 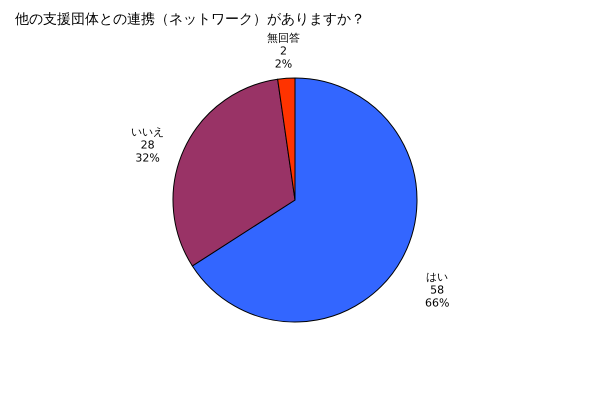 I want to click on slice-label: いいえ, so click(x=147, y=132).